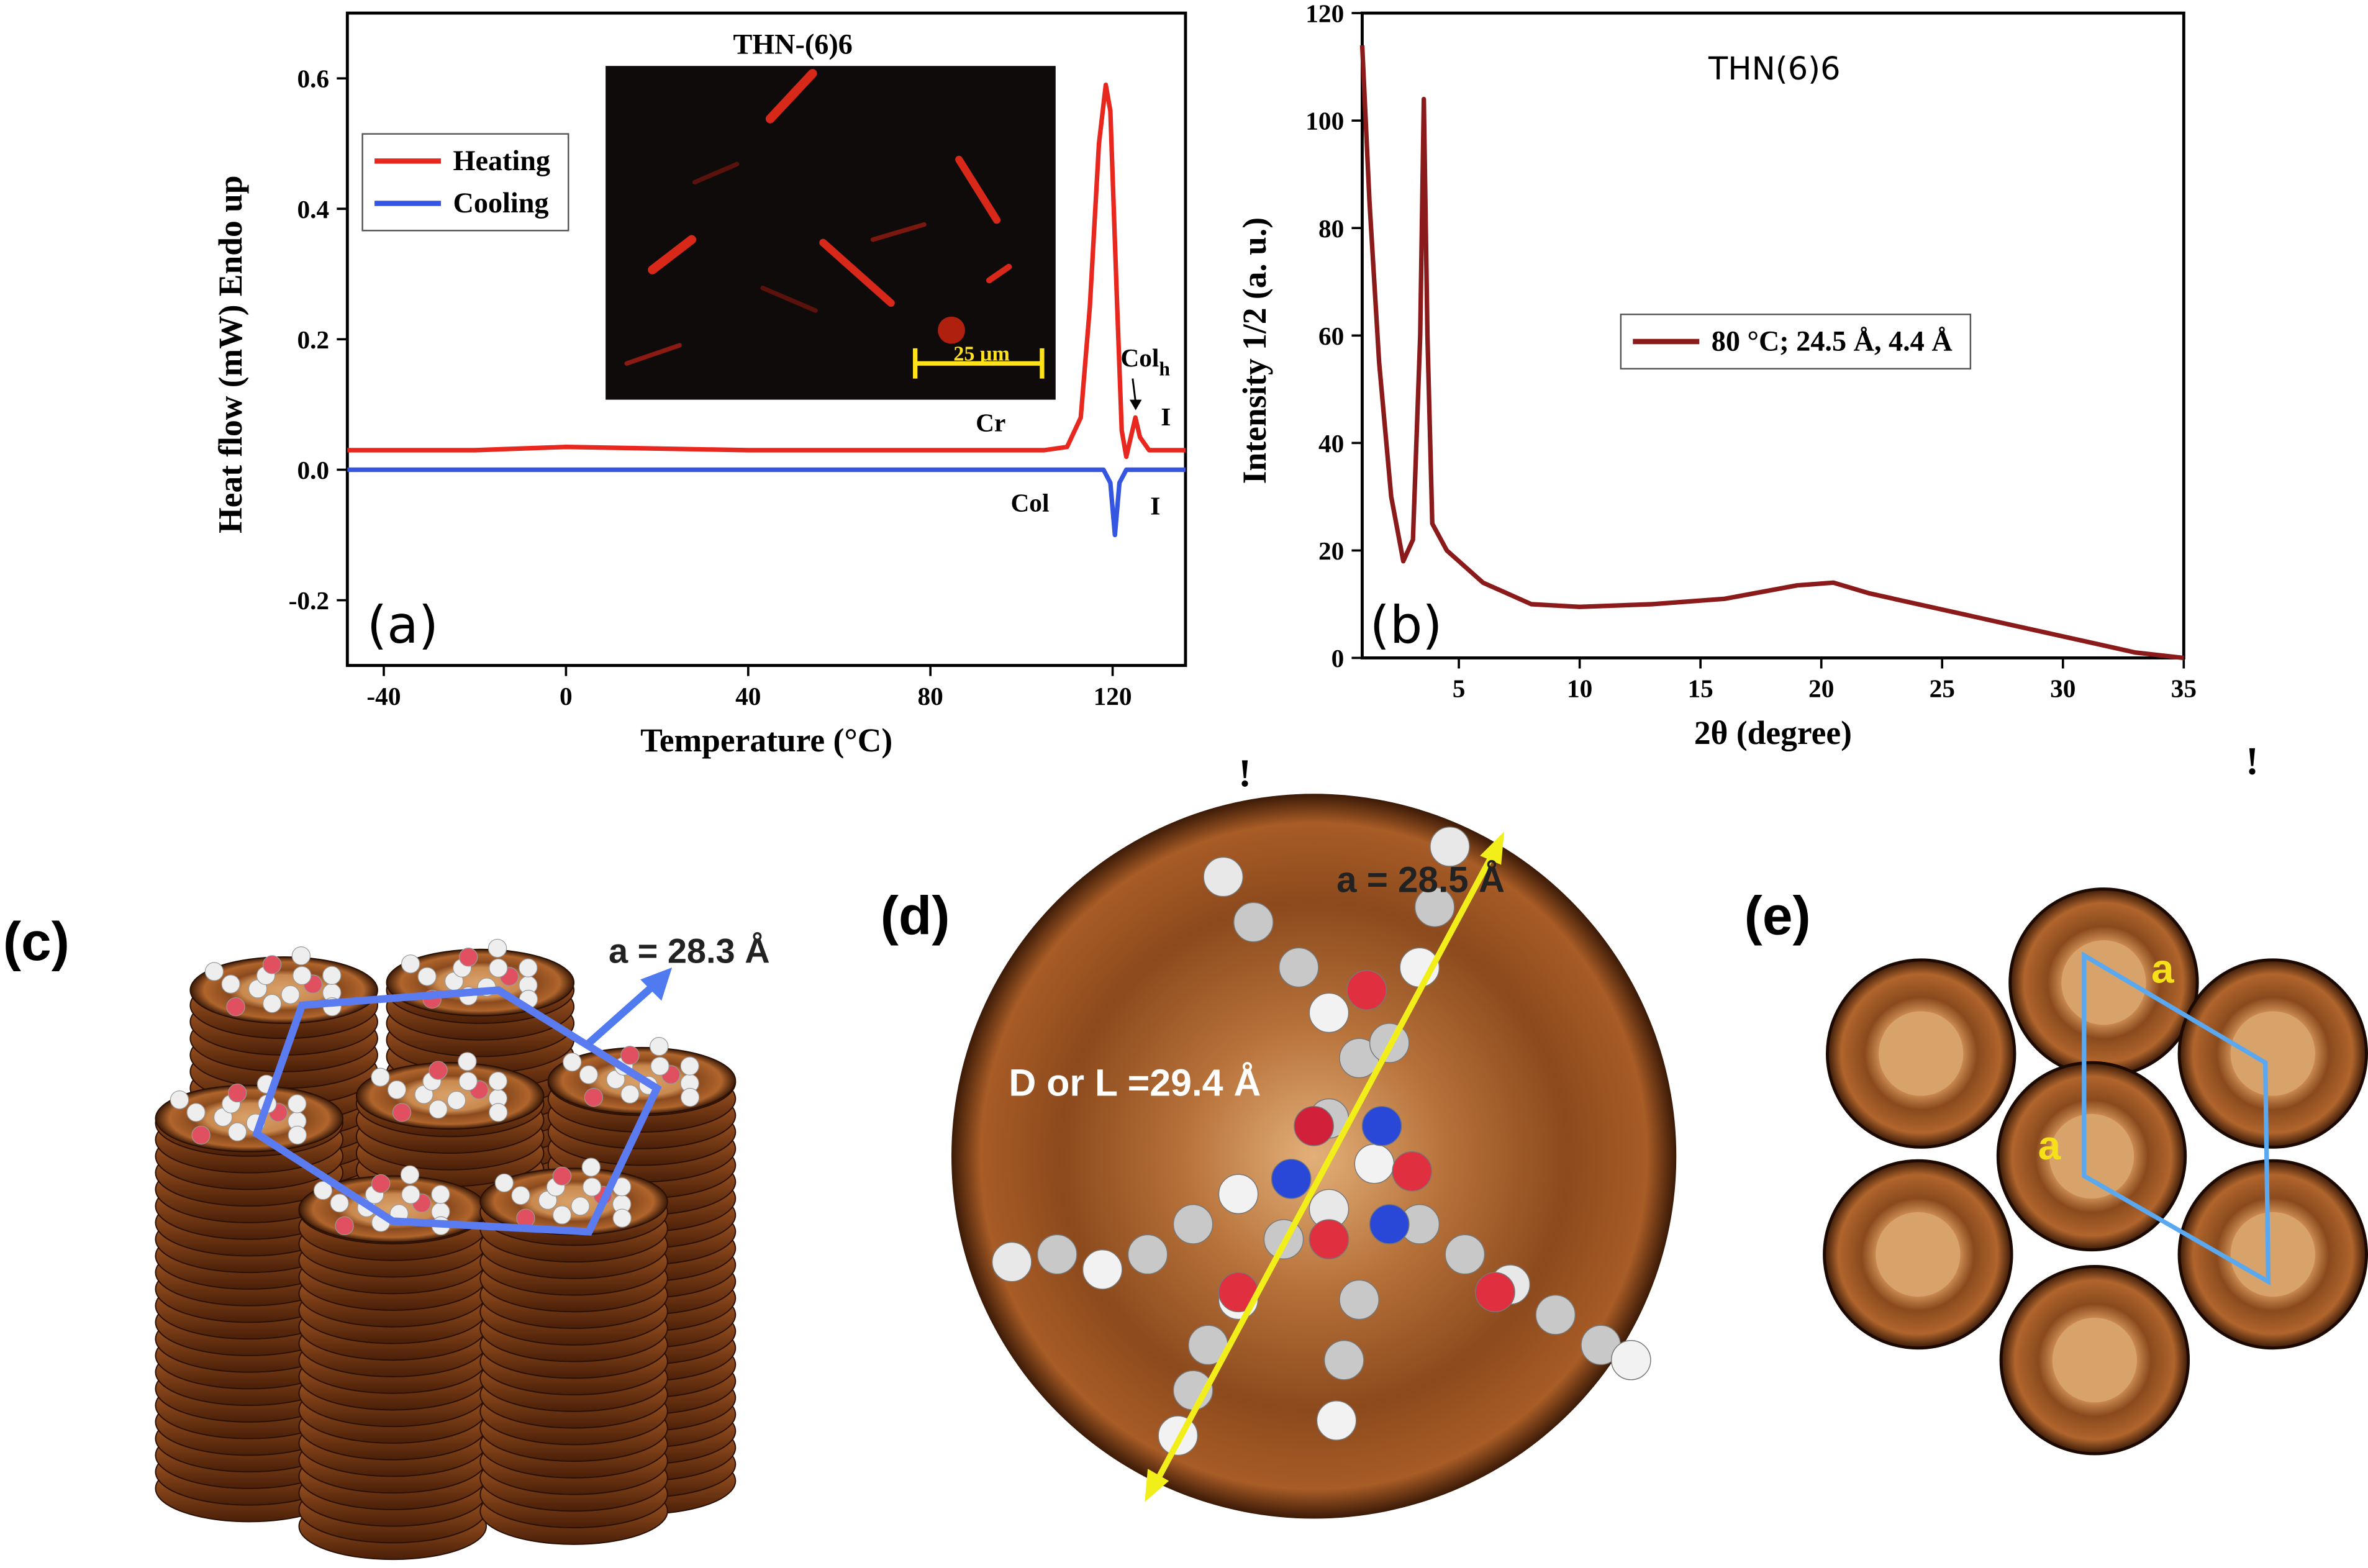  I want to click on y-axis-label: Intensity 1/2 (a. u.), so click(1254, 350).